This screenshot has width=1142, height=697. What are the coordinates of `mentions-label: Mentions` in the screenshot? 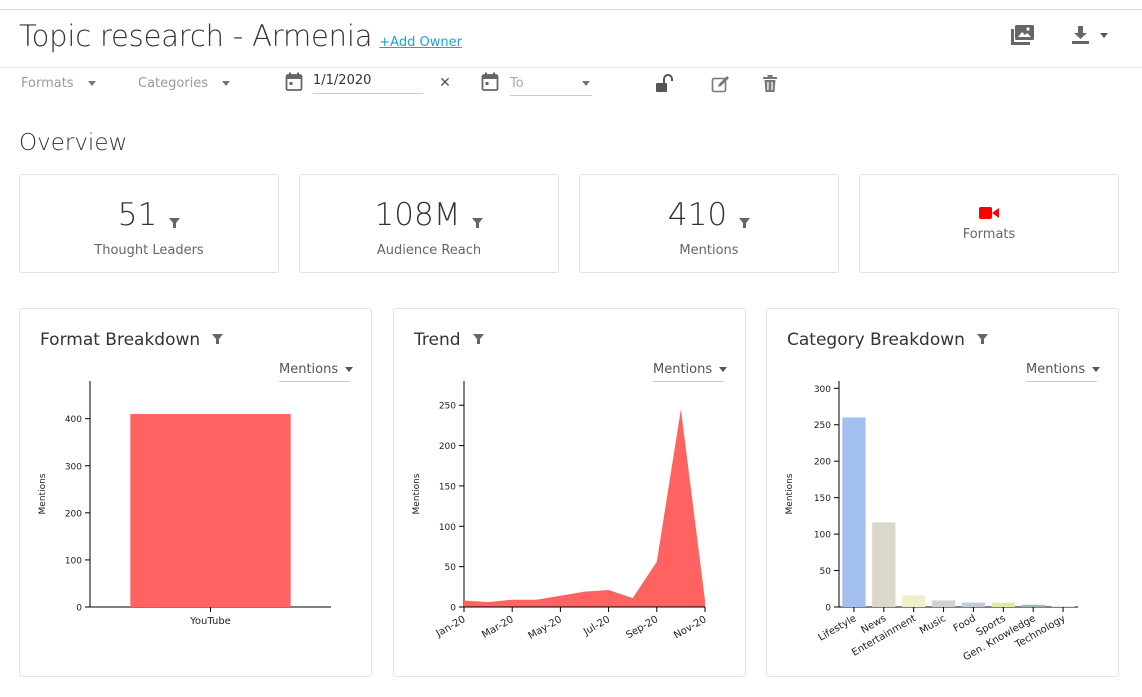 It's located at (709, 250).